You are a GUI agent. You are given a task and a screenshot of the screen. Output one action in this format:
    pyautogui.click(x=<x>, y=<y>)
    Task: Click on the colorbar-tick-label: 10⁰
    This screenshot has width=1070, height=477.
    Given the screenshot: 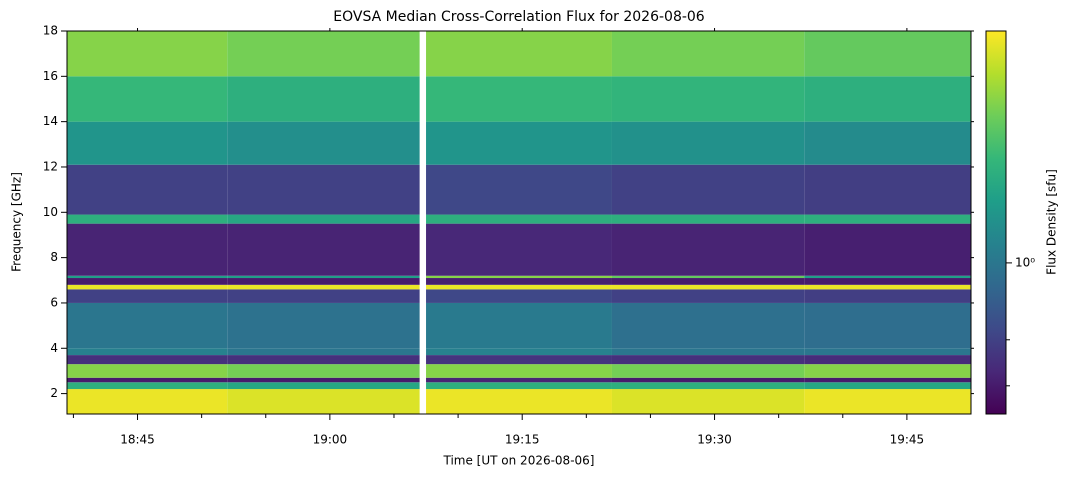 What is the action you would take?
    pyautogui.click(x=1025, y=262)
    